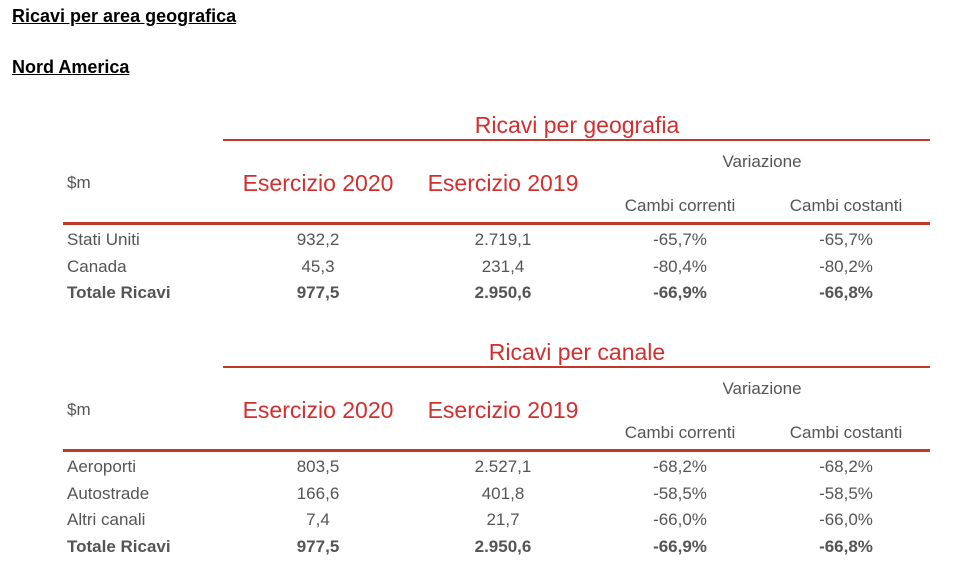  I want to click on change-current-fx: -80,4%, so click(680, 266).